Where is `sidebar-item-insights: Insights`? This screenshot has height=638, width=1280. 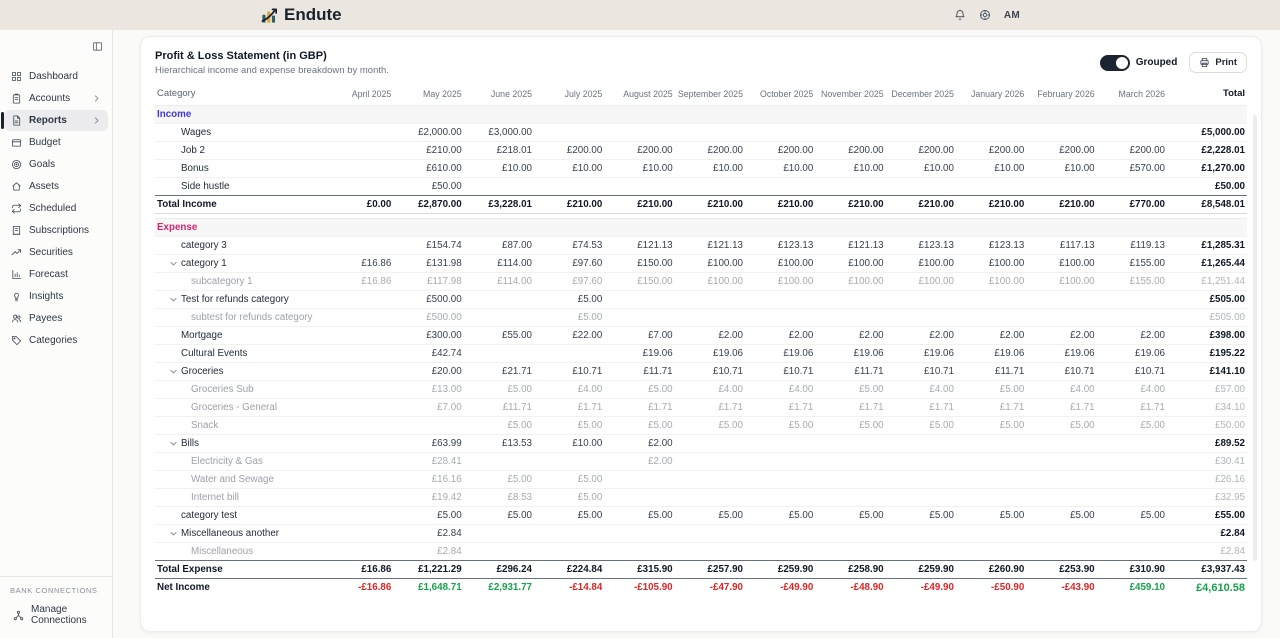
sidebar-item-insights: Insights is located at coordinates (56, 296).